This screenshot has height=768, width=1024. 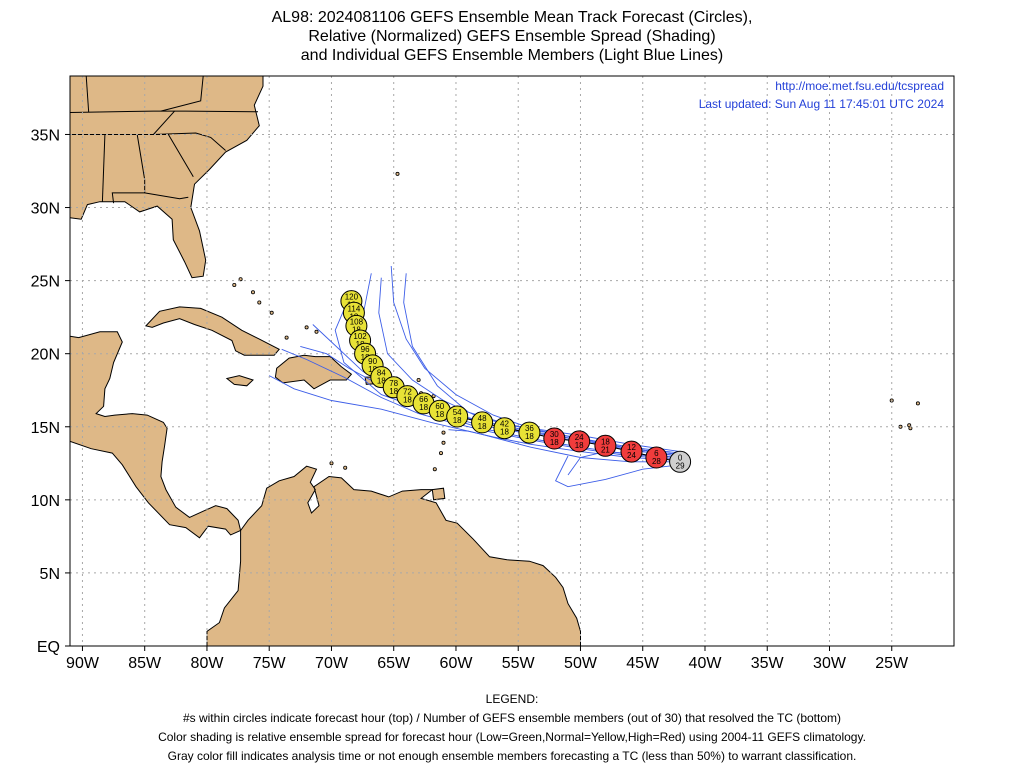 I want to click on lat-tick-label: 35N, so click(x=45, y=136).